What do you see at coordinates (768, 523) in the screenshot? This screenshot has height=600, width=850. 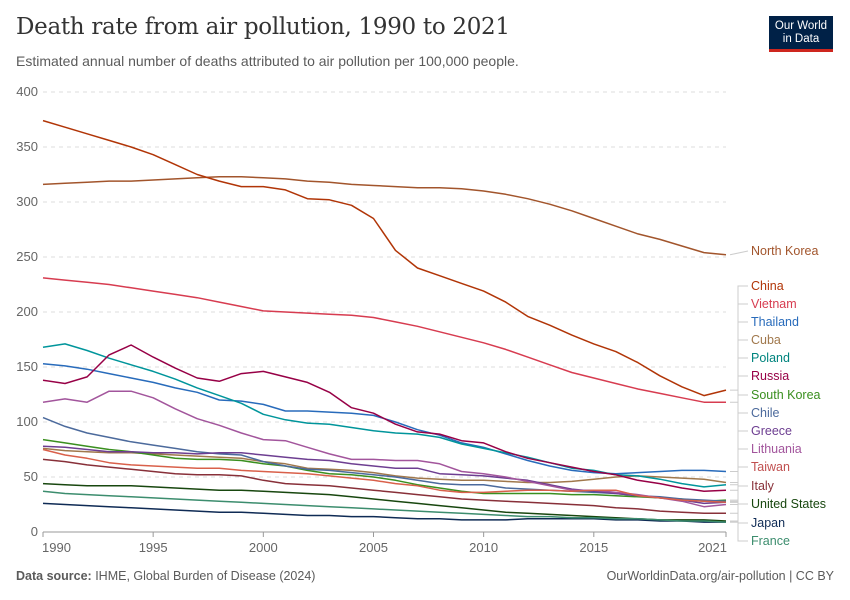 I see `series-label-japan: Japan` at bounding box center [768, 523].